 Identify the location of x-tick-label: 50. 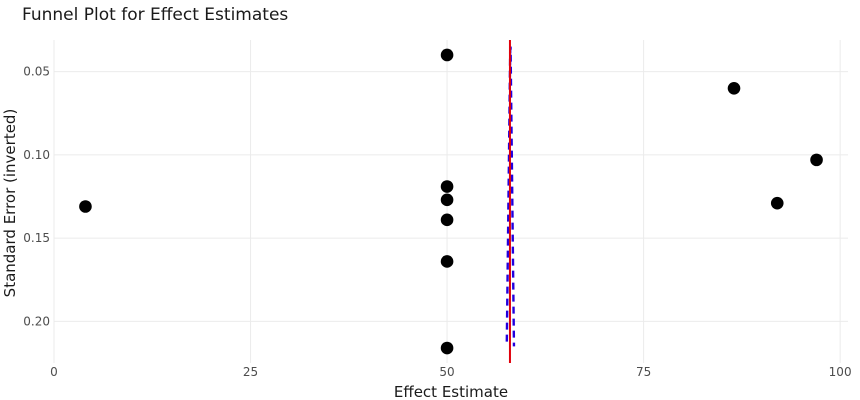
(446, 372).